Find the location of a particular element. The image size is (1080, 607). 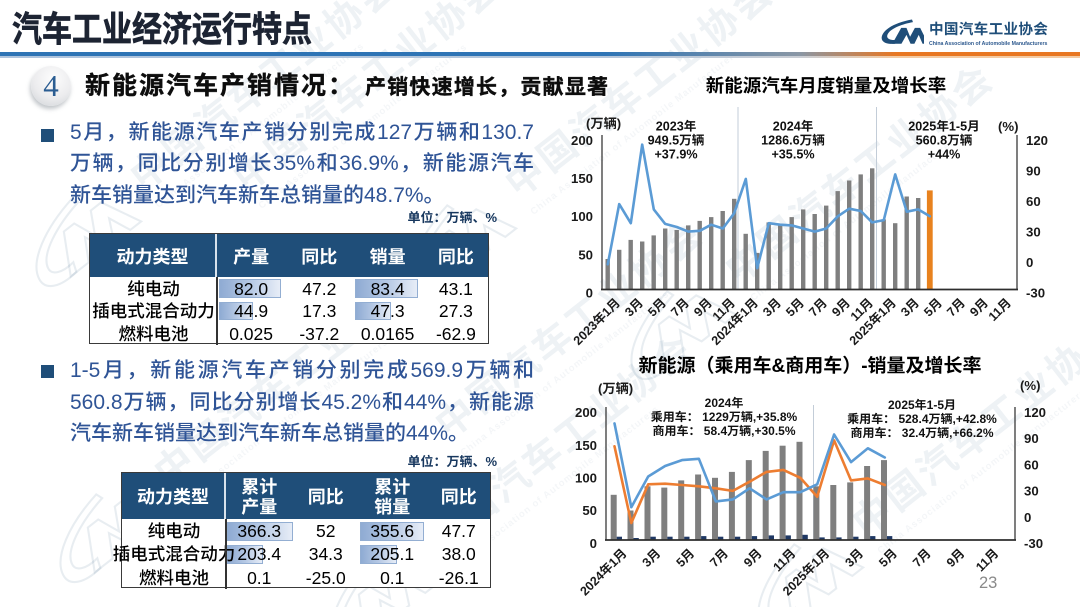

svg-text: 乘用车： 528.4万辆,+42.8% is located at coordinates (922, 418).